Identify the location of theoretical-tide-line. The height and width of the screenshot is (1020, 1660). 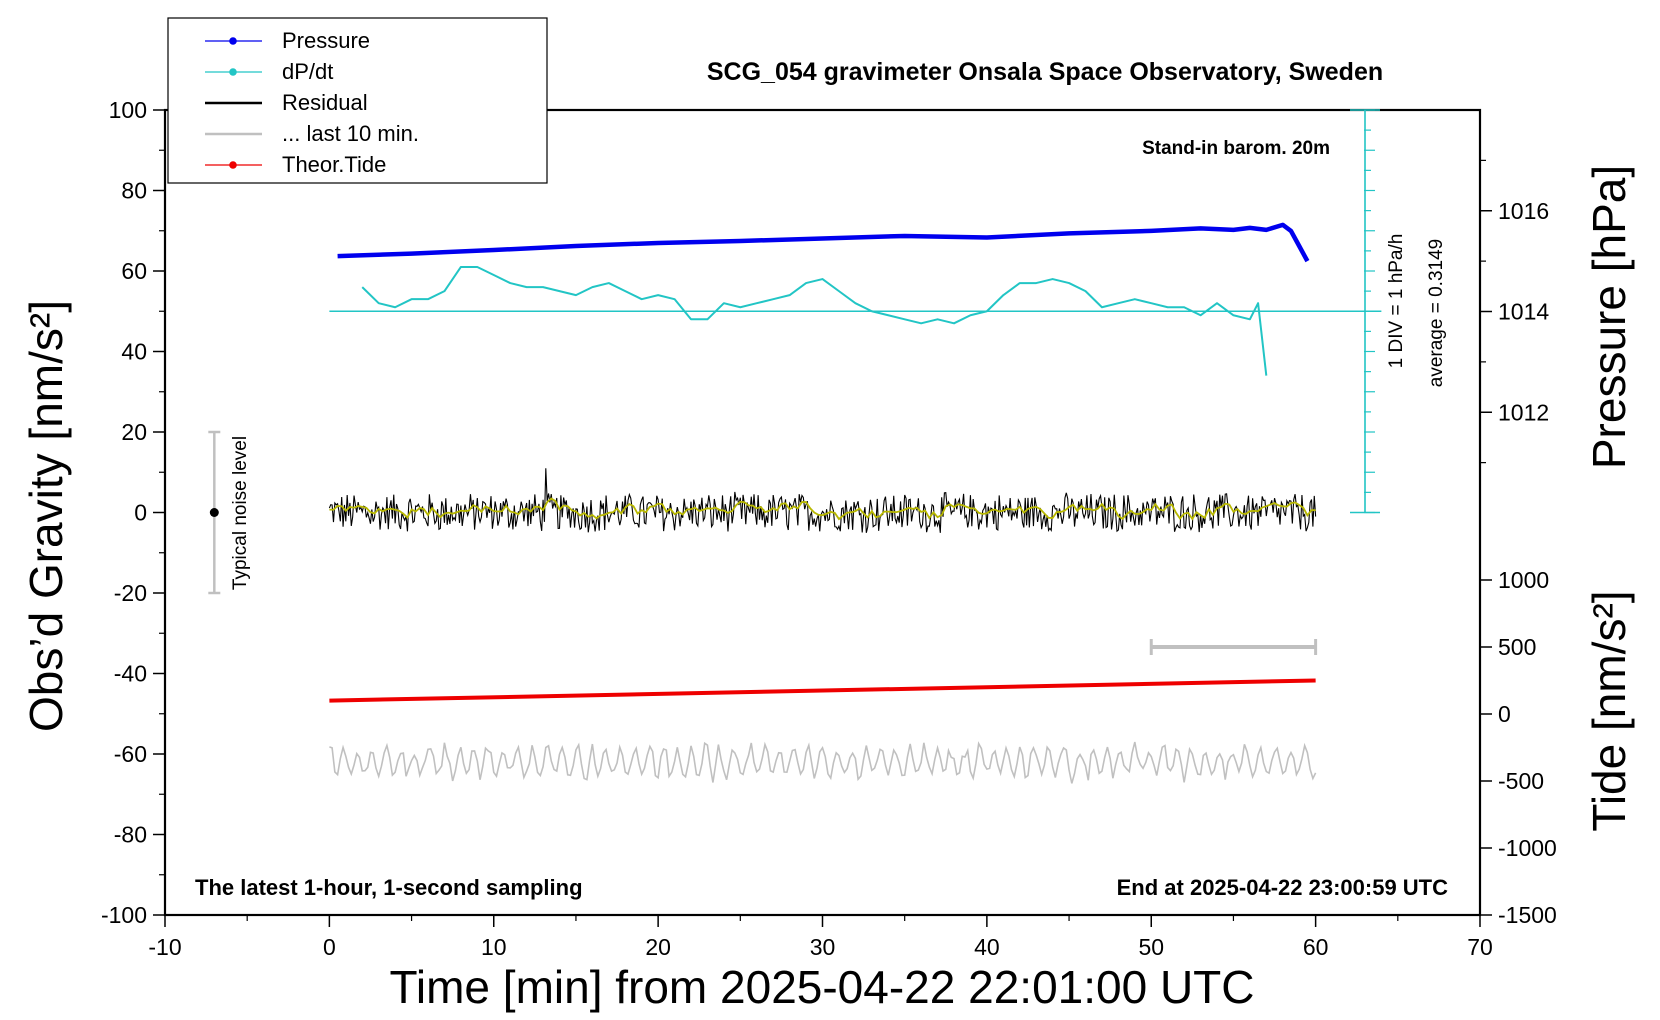
(822, 690).